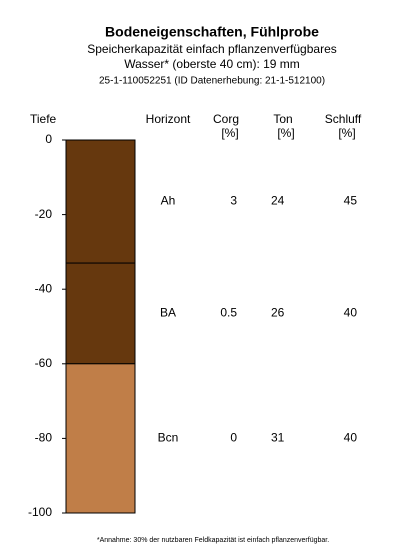 The width and height of the screenshot is (400, 550). What do you see at coordinates (43, 119) in the screenshot?
I see `y-axis-label: Tiefe` at bounding box center [43, 119].